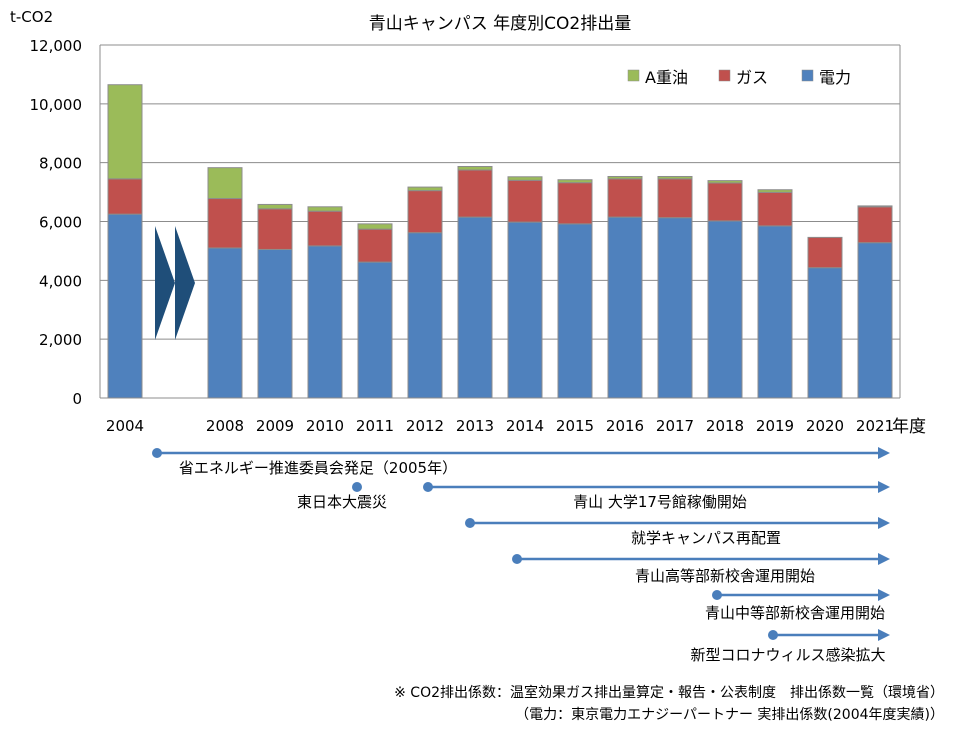 The image size is (958, 734). I want to click on timeline-label: 青山 大学17号館稼働開始, so click(660, 502).